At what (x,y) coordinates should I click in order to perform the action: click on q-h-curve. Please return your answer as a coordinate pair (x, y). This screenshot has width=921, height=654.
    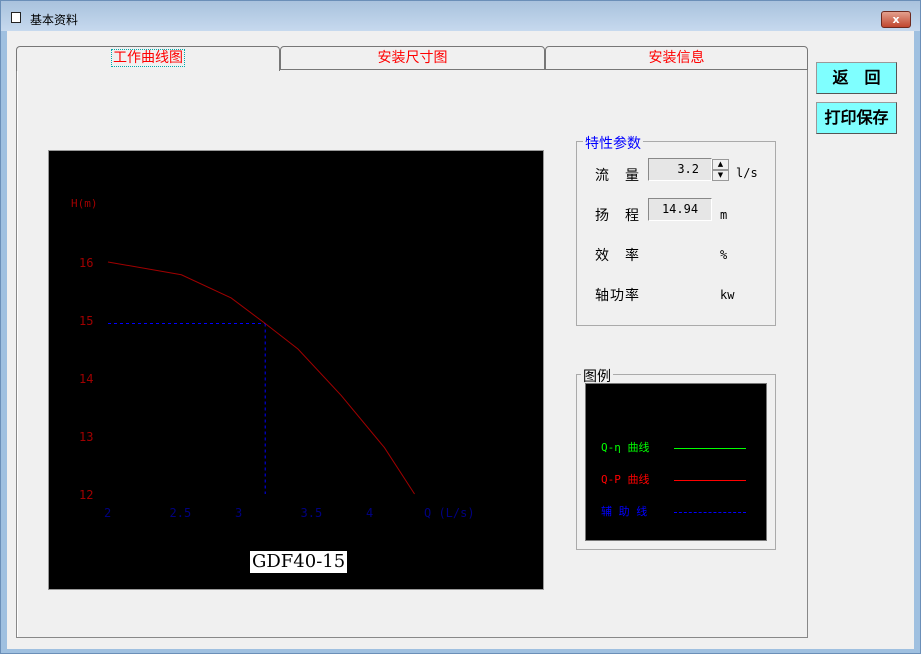
    Looking at the image, I should click on (261, 378).